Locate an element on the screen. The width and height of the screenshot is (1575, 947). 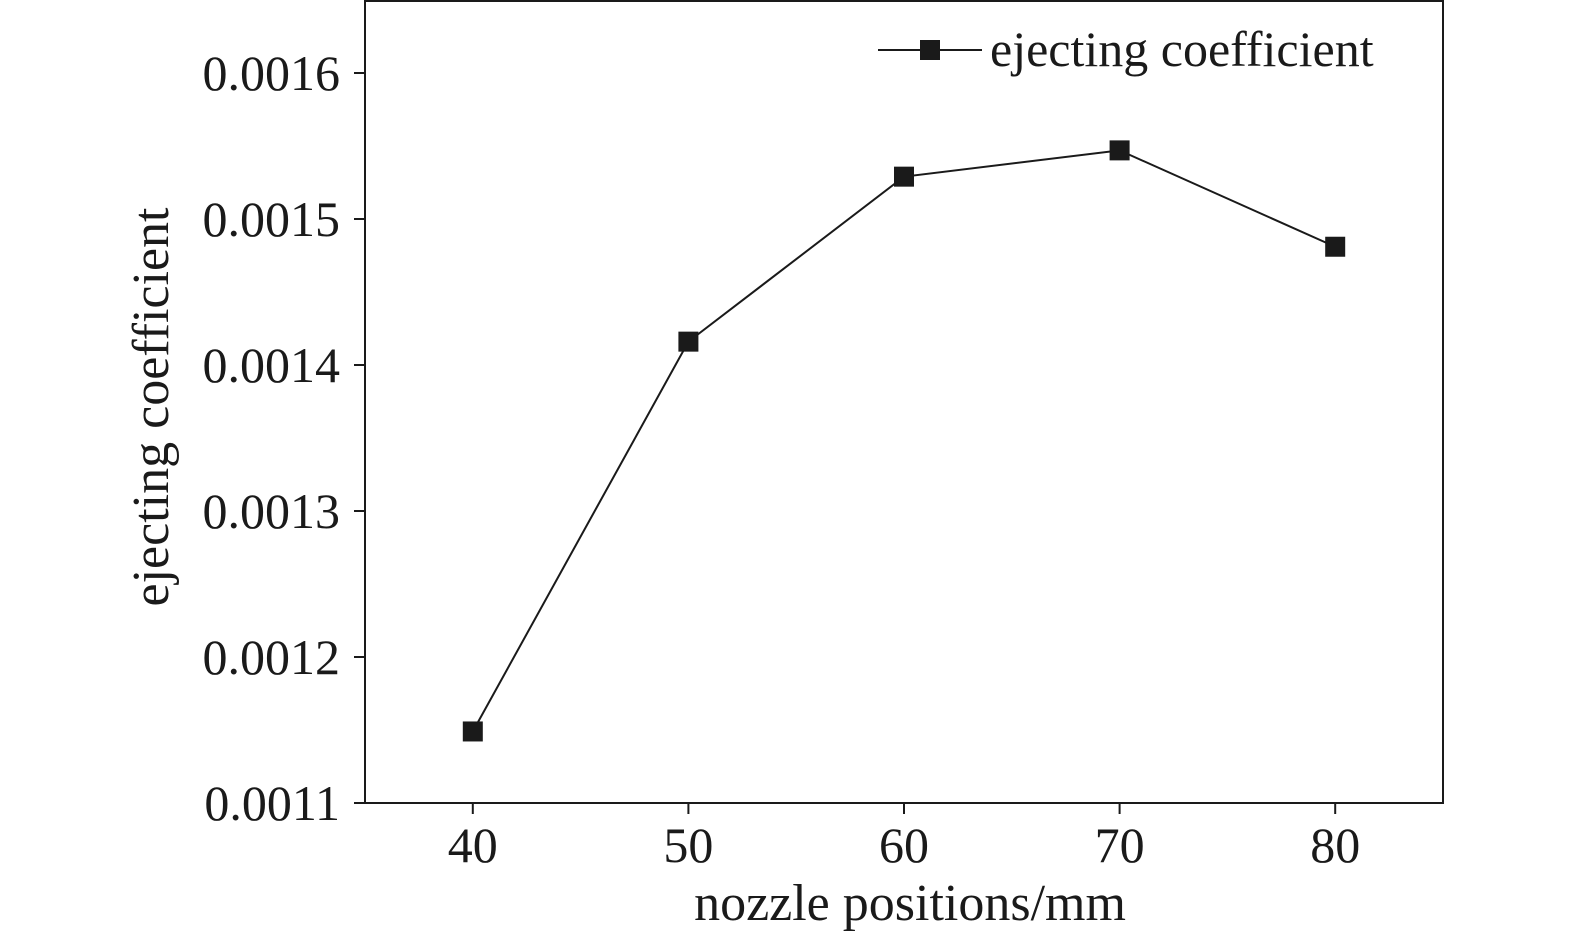
x-tick-label: 80 is located at coordinates (1335, 845).